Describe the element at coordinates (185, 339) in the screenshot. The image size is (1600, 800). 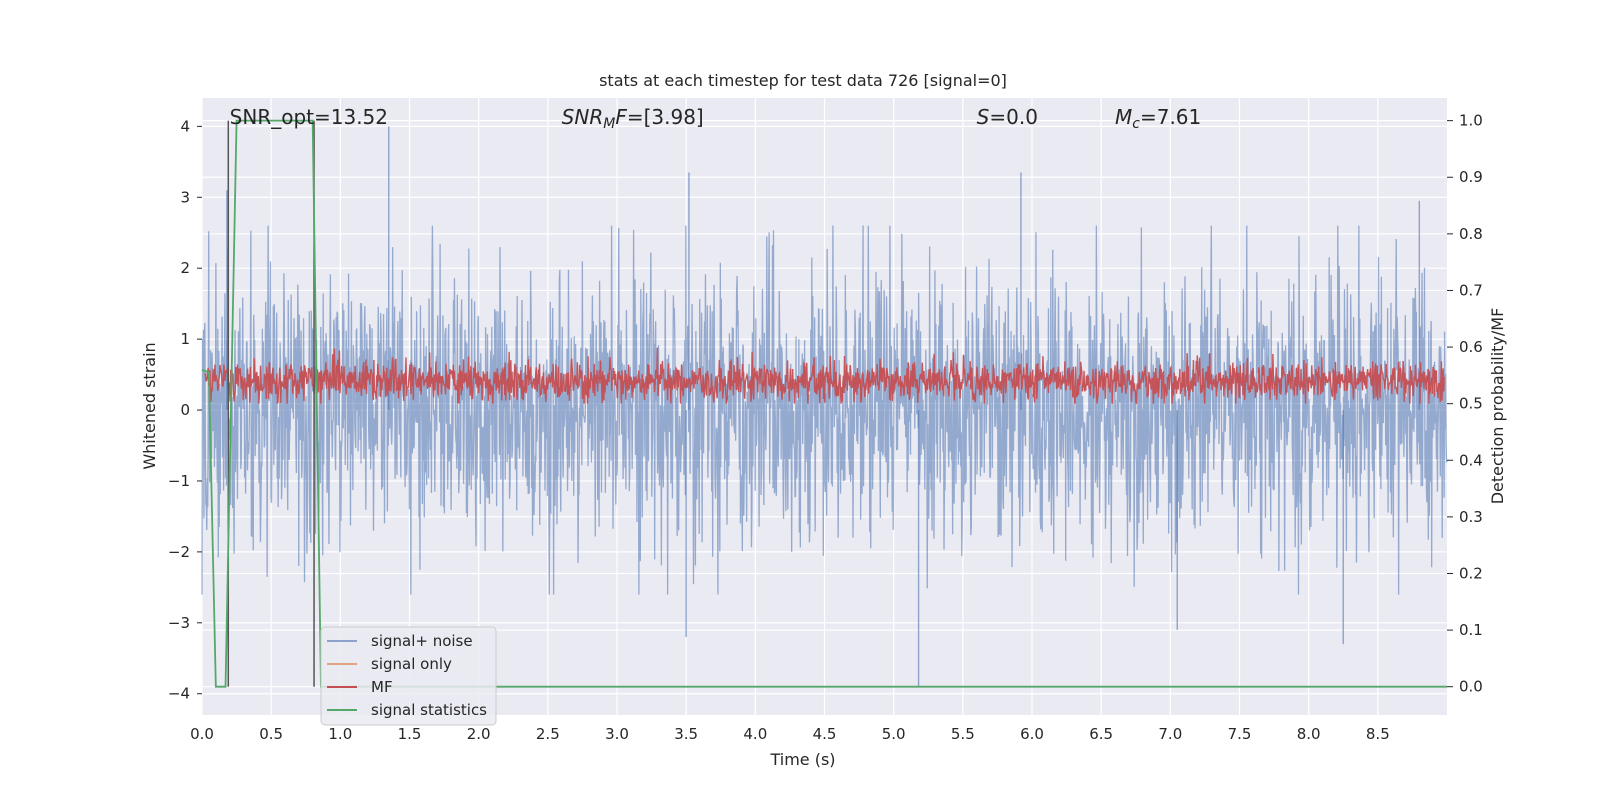
I see `y-left-tick-label: 1` at that location.